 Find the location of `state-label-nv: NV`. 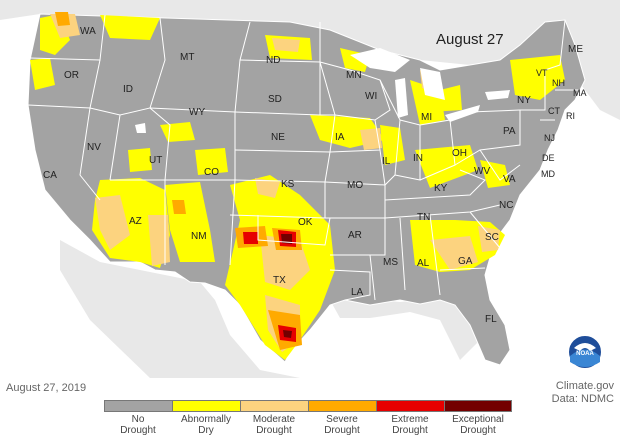

state-label-nv: NV is located at coordinates (94, 147).